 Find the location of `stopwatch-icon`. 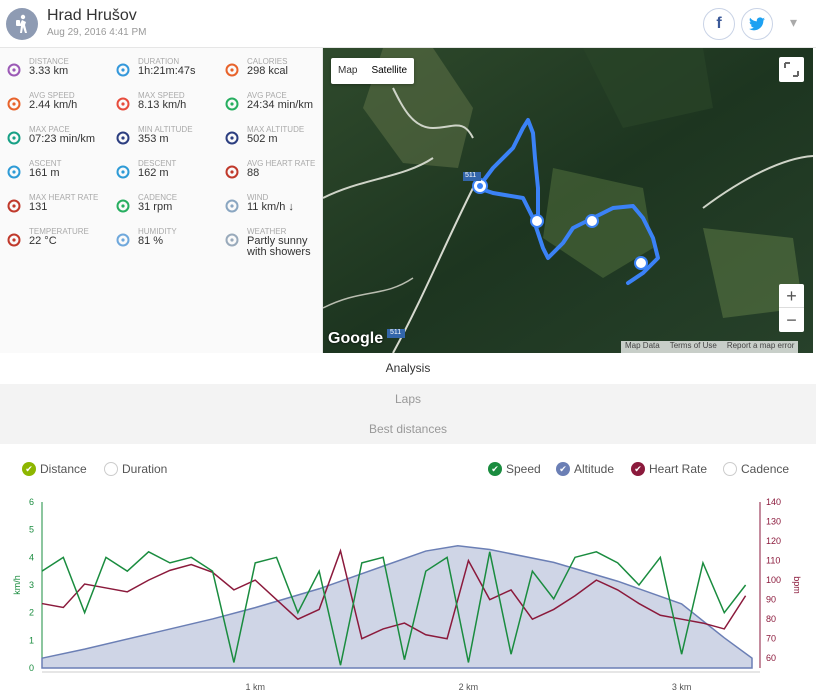

stopwatch-icon is located at coordinates (122, 69).